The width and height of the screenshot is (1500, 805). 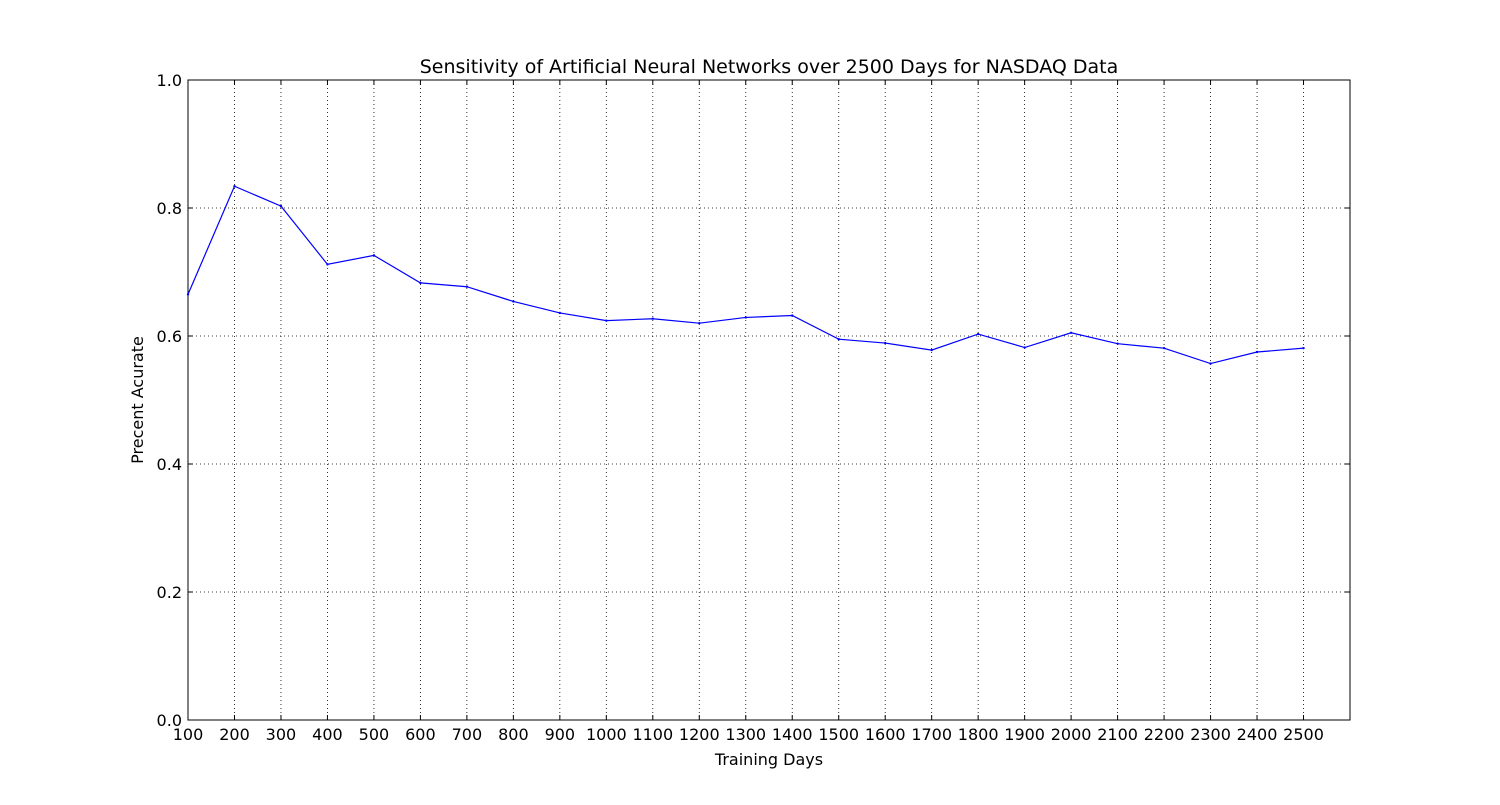 What do you see at coordinates (281, 734) in the screenshot?
I see `x-tick-label: 300` at bounding box center [281, 734].